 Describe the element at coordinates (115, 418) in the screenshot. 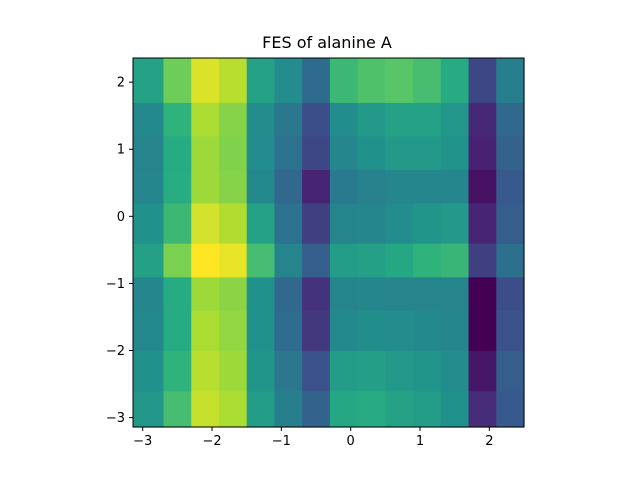

I see `y-tick-label: −3` at that location.